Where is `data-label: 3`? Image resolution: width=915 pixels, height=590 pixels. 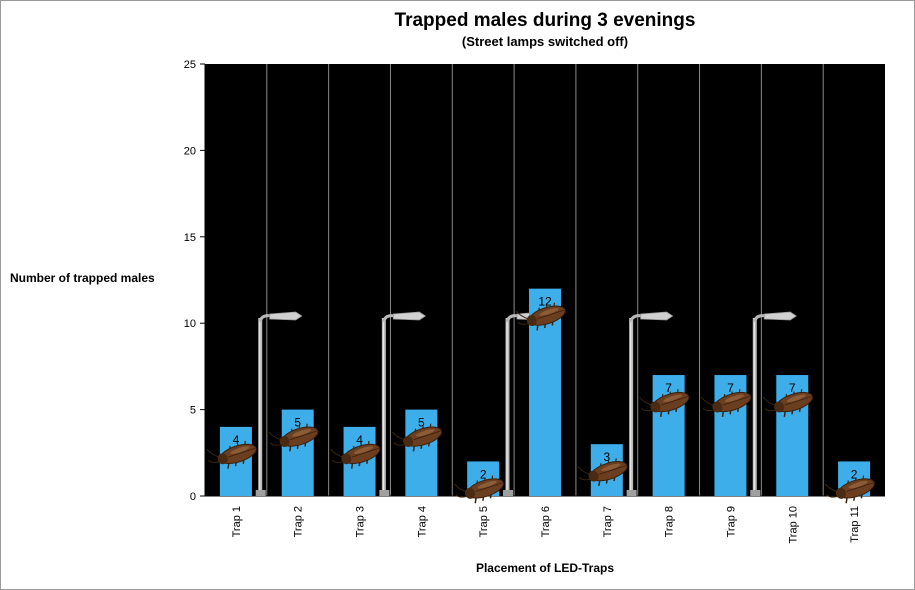
data-label: 3 is located at coordinates (606, 457).